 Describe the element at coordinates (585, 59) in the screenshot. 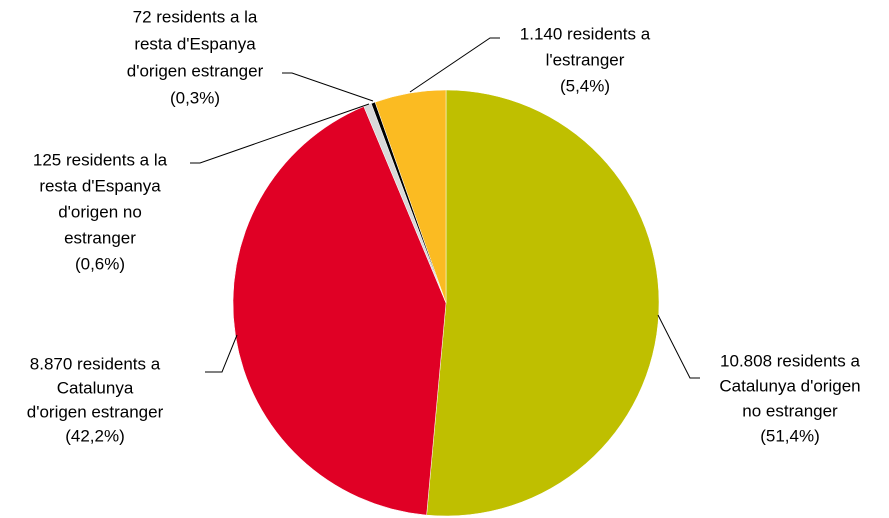

I see `slice-label: l'estranger` at that location.